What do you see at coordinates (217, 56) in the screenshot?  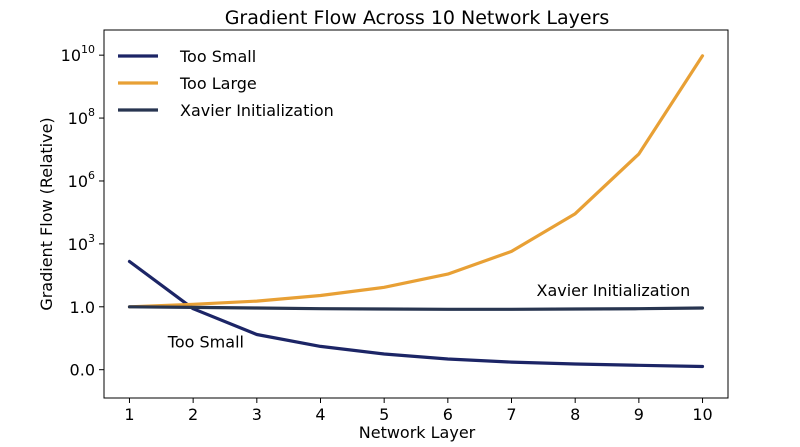 I see `legend-label: Too Small` at bounding box center [217, 56].